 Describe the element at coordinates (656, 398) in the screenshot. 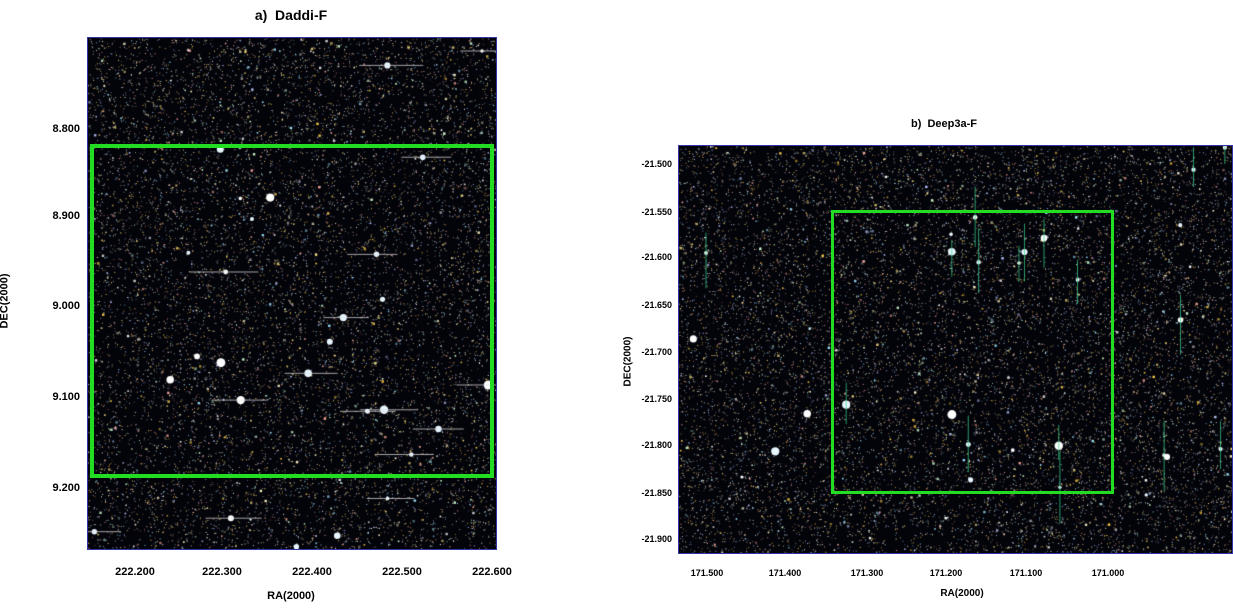

I see `panel-b-y-tick-label: -21.750` at that location.